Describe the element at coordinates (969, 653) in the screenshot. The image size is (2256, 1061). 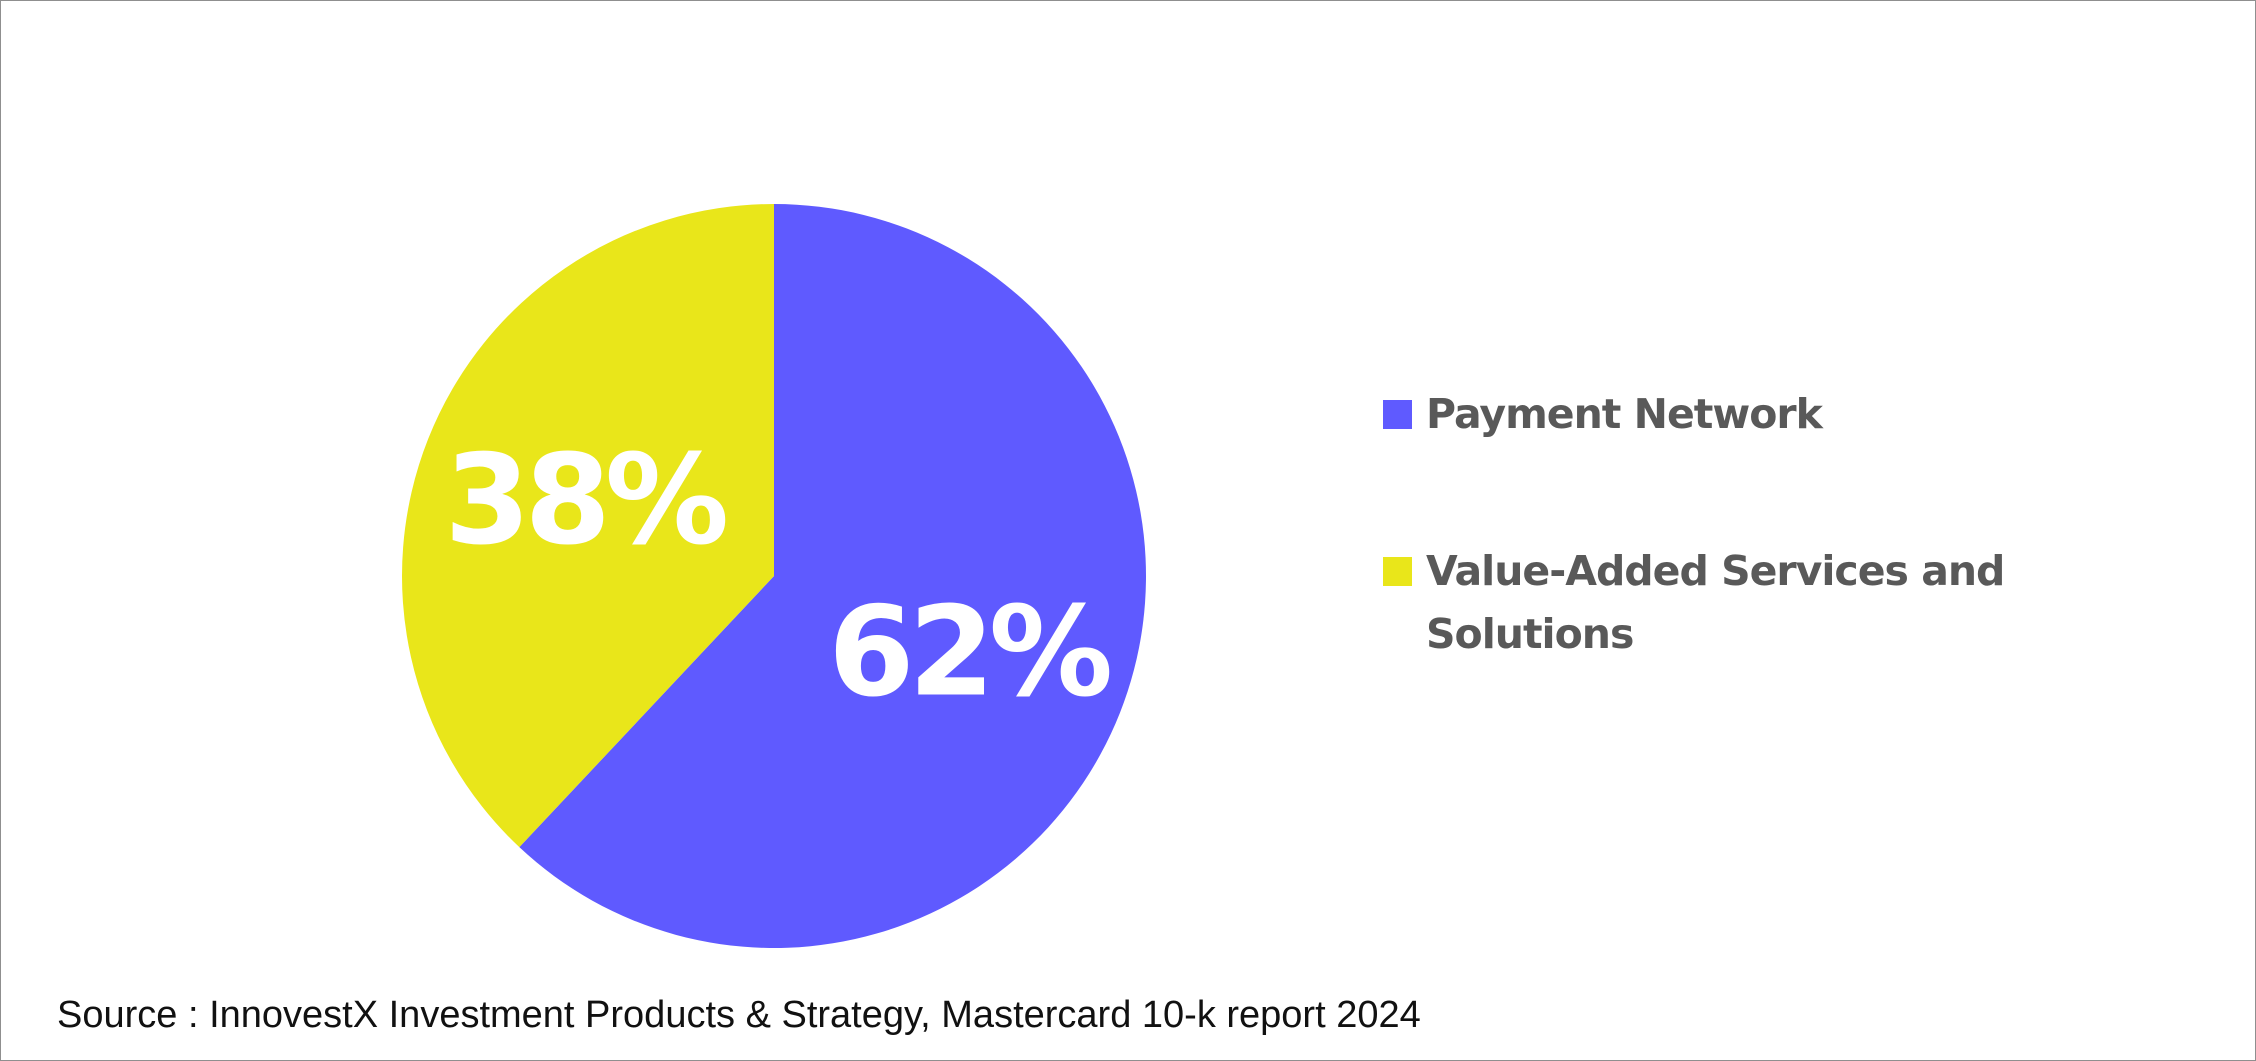
I see `slice-label-payment-network: 62%` at that location.